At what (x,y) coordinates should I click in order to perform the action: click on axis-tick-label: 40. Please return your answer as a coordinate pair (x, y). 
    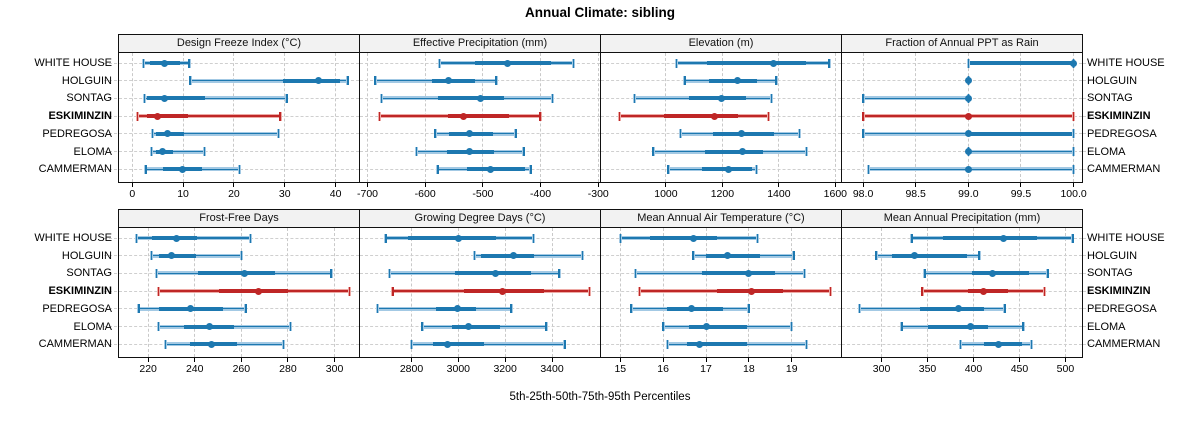
    Looking at the image, I should click on (335, 194).